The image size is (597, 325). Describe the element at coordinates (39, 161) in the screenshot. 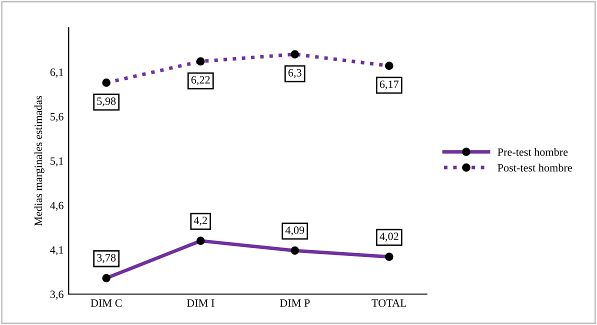

I see `y-axis-title: Medias marginales estimadas` at that location.